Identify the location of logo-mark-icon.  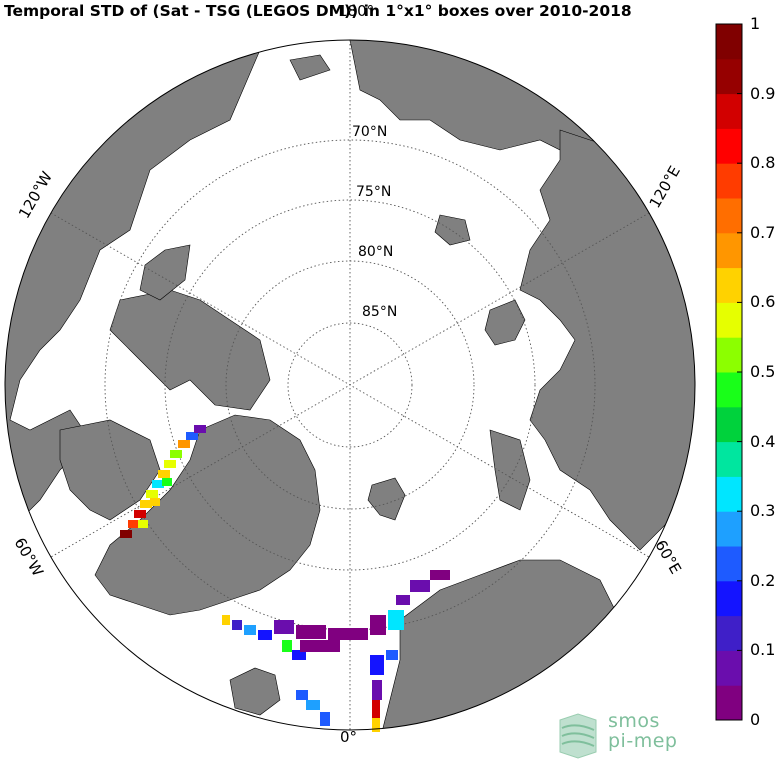
(578, 736).